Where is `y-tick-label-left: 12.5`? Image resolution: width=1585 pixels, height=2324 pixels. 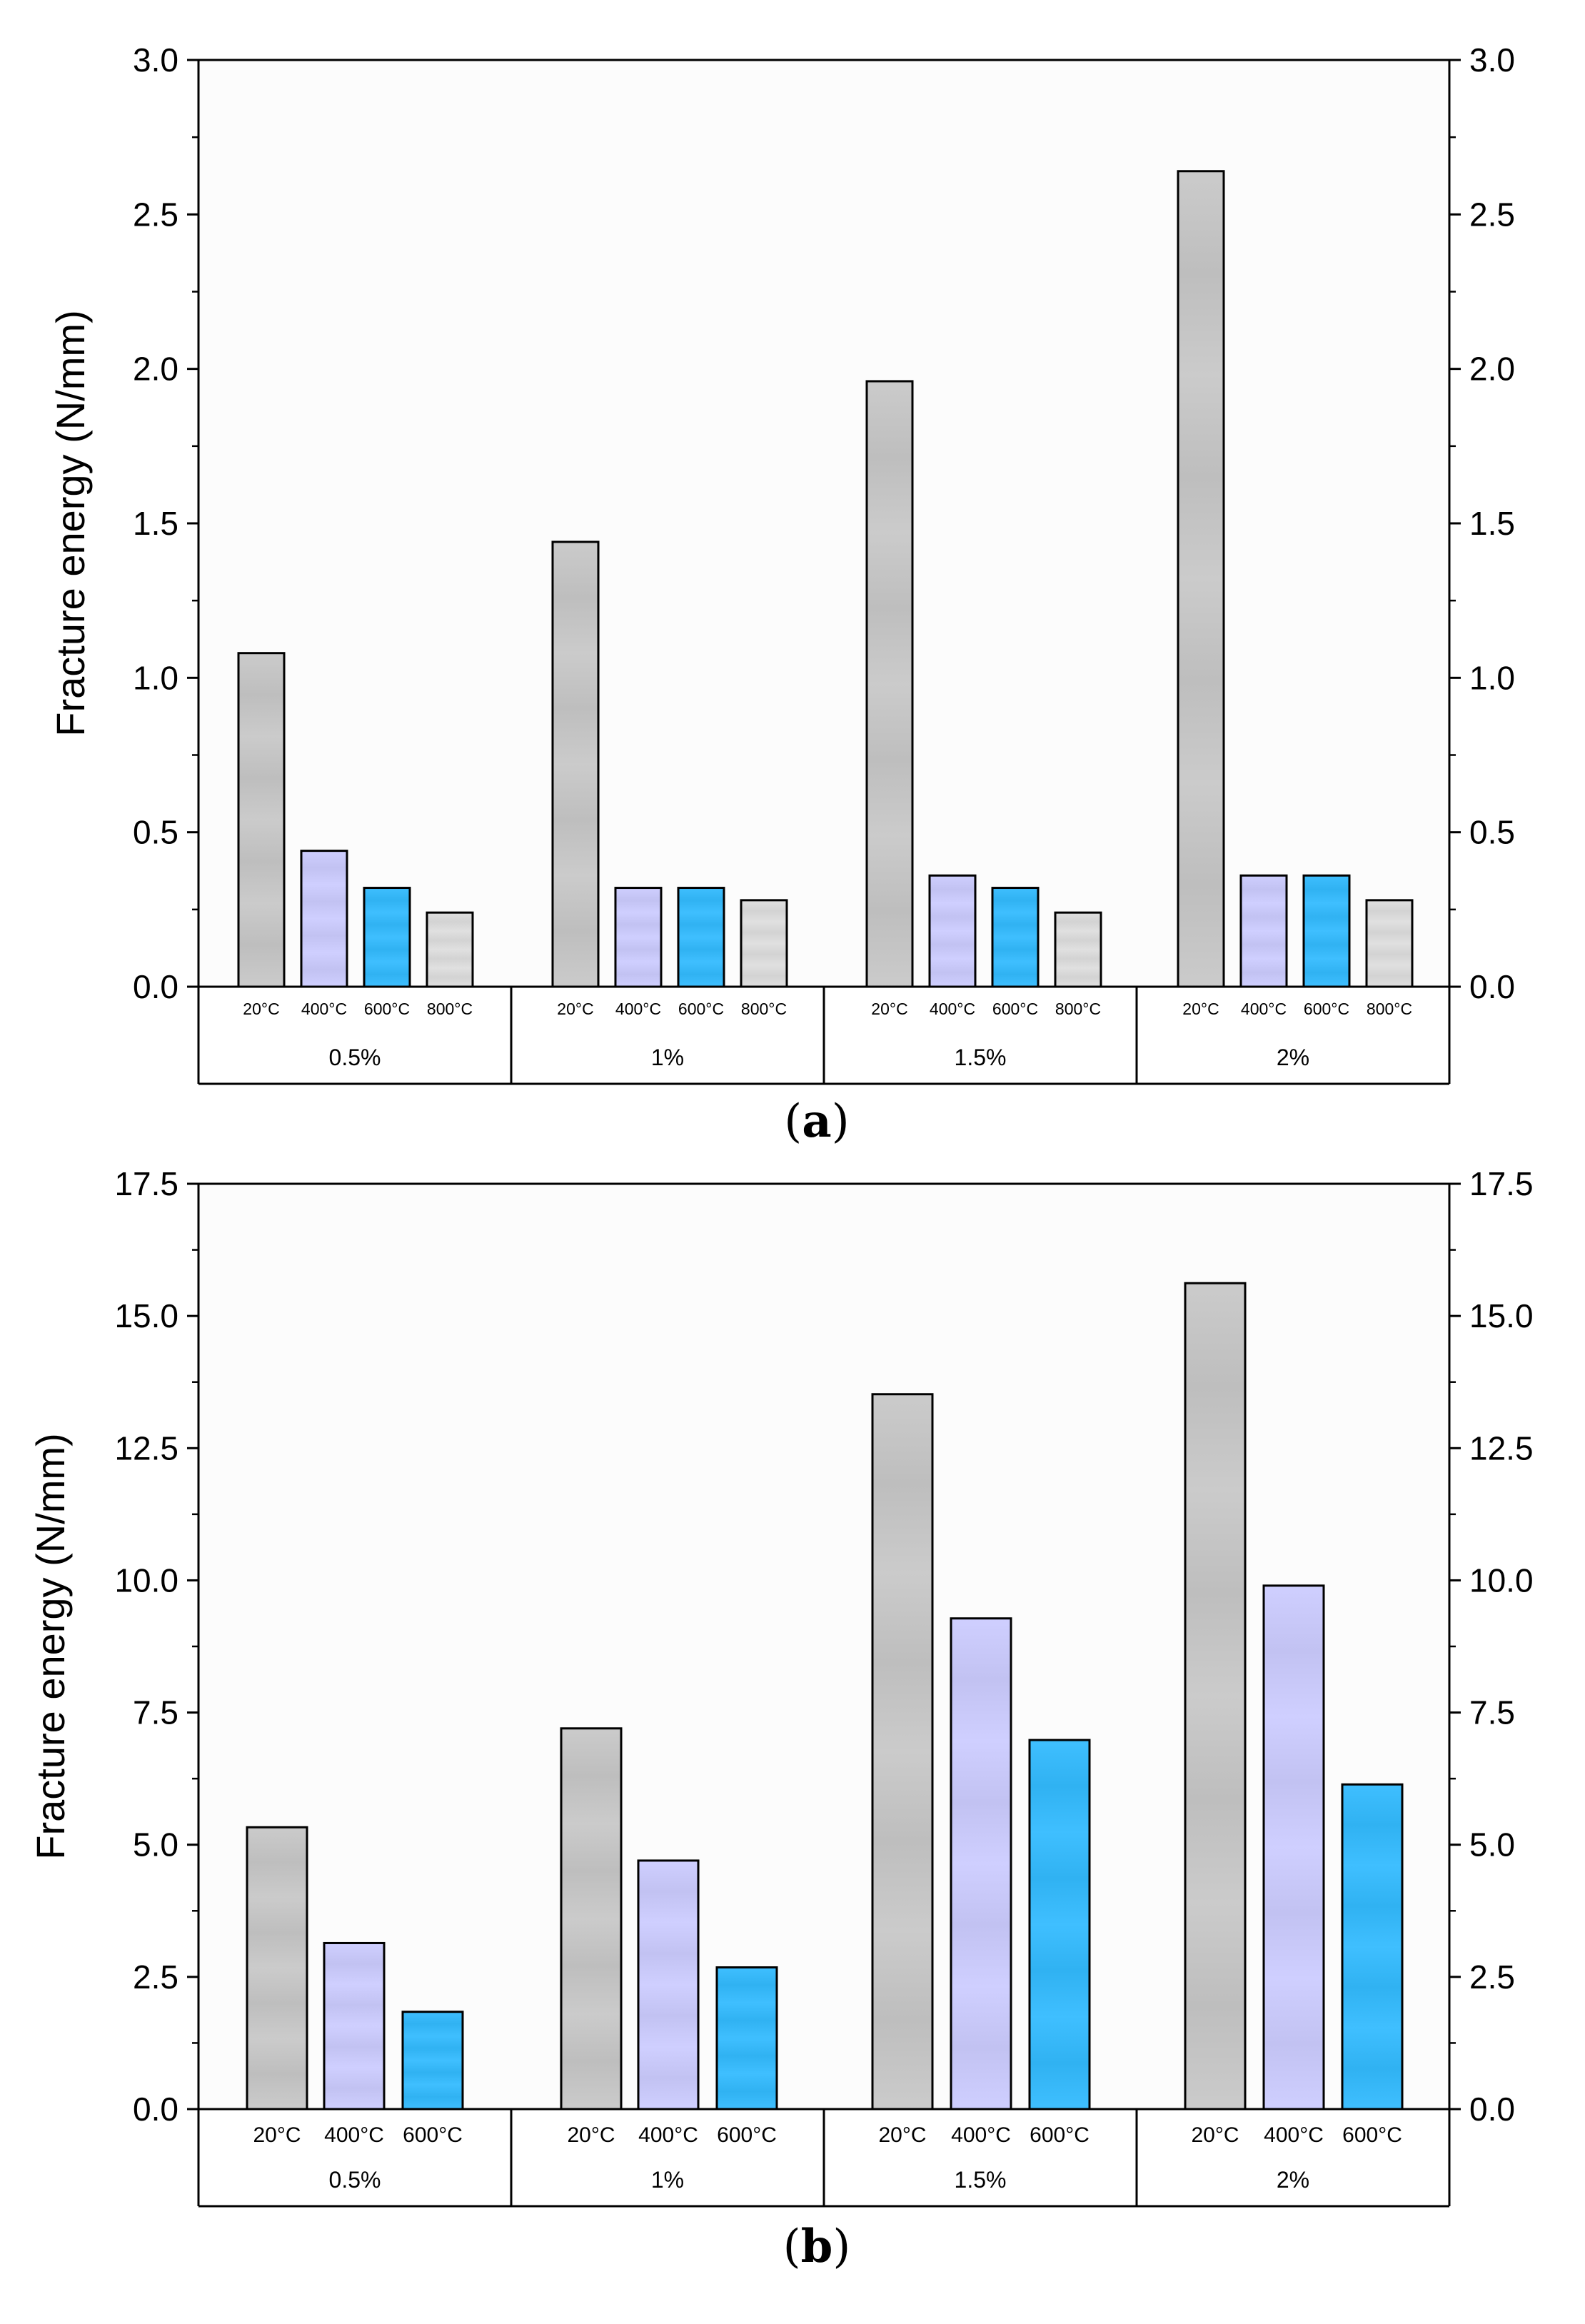
y-tick-label-left: 12.5 is located at coordinates (146, 1448).